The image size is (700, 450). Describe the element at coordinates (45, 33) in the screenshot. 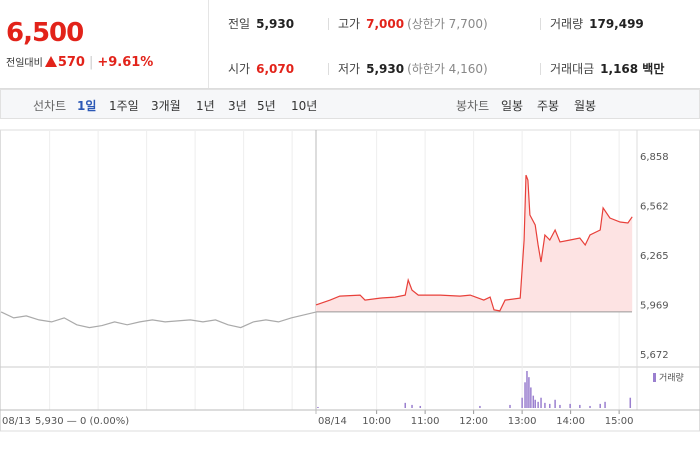

I see `price: 6,500` at that location.